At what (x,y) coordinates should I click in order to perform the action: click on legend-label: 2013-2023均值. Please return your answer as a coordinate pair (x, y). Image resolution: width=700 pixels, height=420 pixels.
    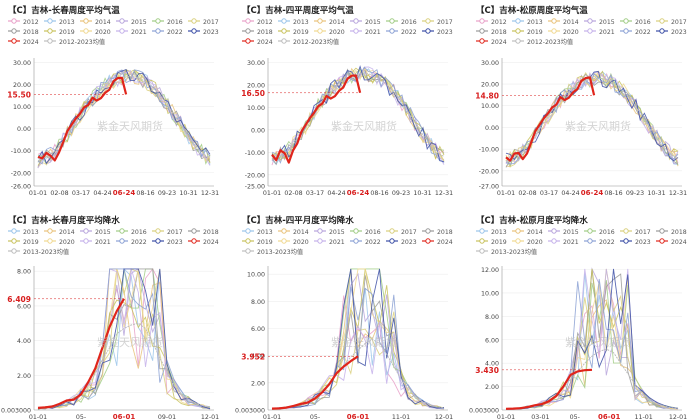
    Looking at the image, I should click on (514, 252).